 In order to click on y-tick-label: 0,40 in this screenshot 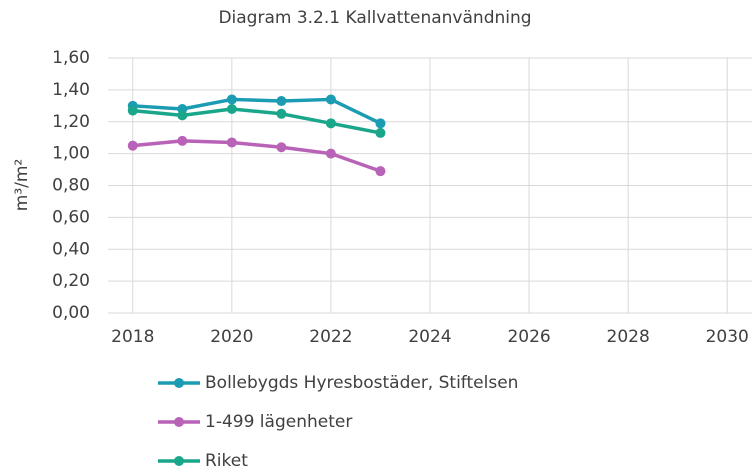, I will do `click(71, 249)`.